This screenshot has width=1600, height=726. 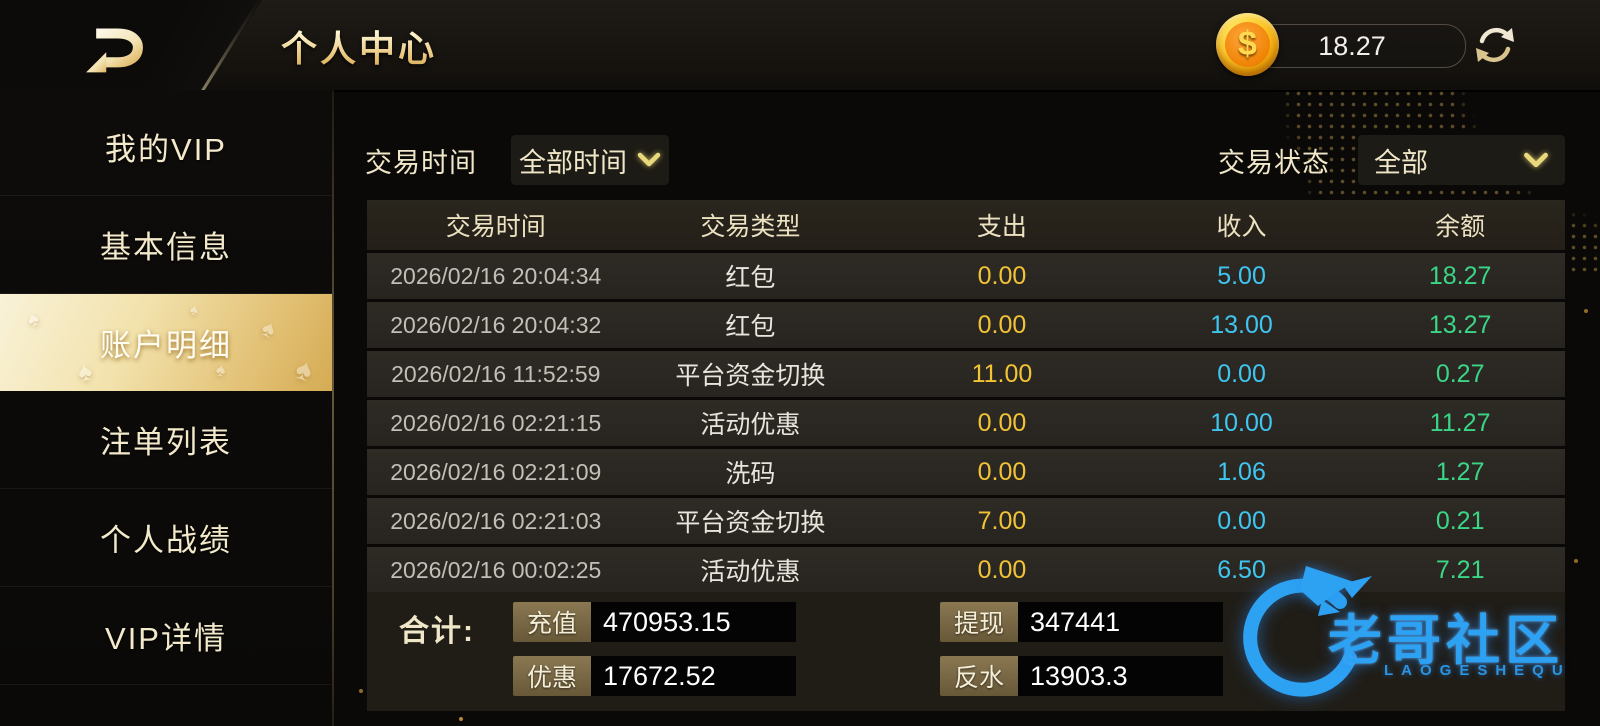 What do you see at coordinates (166, 149) in the screenshot?
I see `sidebar-item-label: 我的VIP` at bounding box center [166, 149].